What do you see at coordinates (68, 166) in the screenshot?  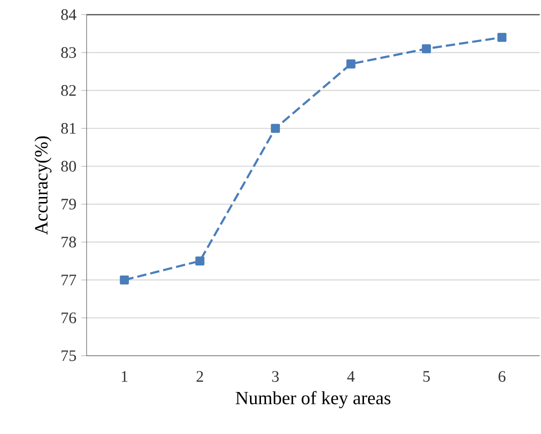 I see `y-tick-label: 80` at bounding box center [68, 166].